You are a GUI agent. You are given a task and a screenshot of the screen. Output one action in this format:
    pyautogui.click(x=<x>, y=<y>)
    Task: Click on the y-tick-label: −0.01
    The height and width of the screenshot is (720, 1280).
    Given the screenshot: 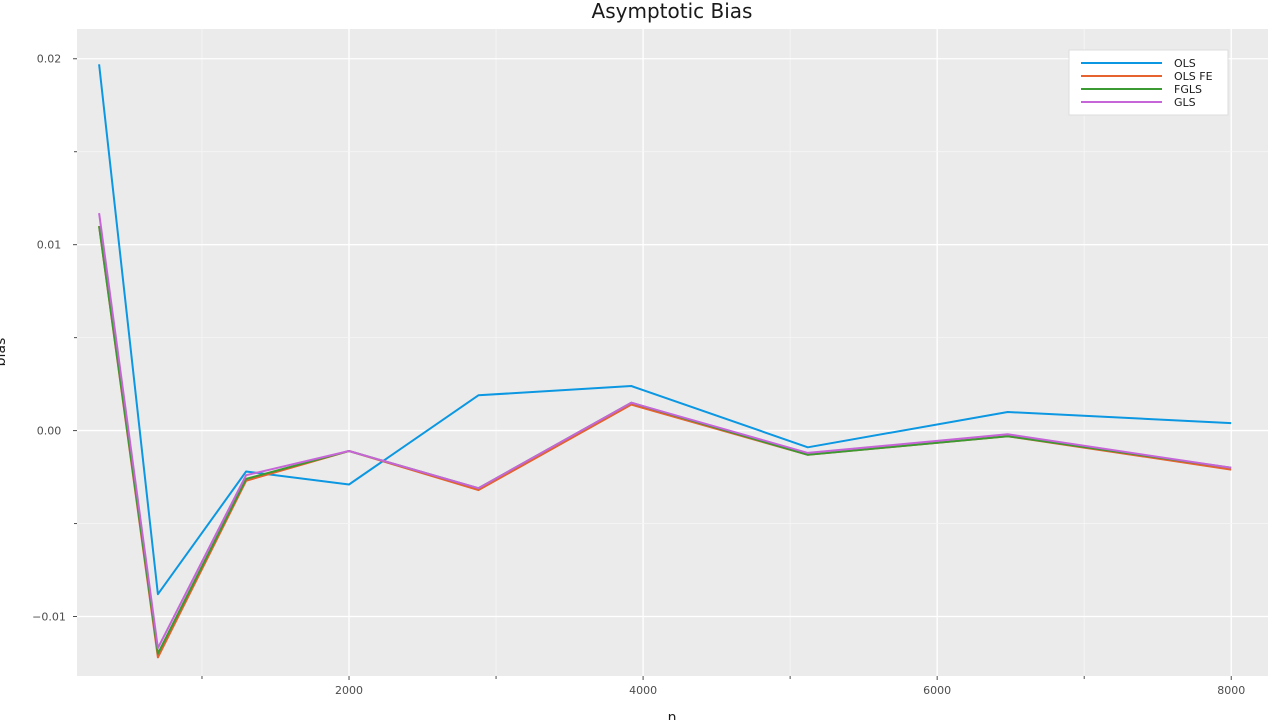 What is the action you would take?
    pyautogui.click(x=49, y=617)
    